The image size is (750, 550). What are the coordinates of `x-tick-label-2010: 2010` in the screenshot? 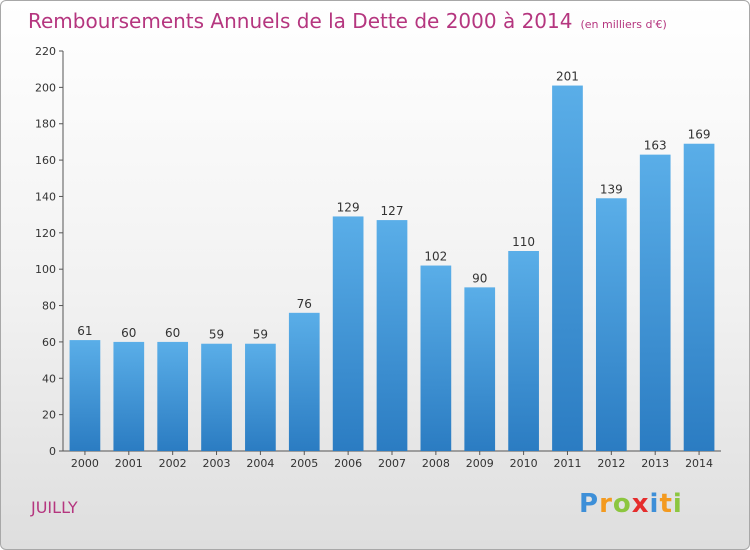 It's located at (524, 463).